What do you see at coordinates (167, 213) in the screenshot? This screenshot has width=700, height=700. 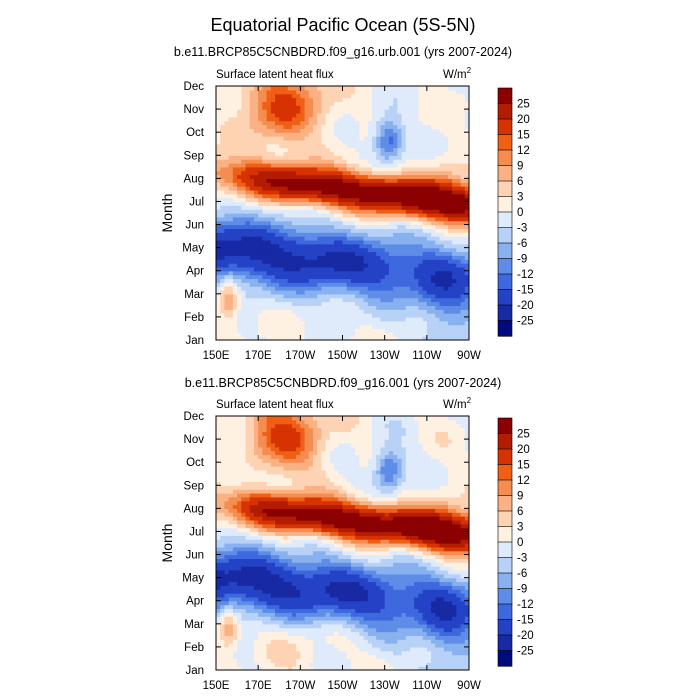 I see `y-axis-label: Month` at bounding box center [167, 213].